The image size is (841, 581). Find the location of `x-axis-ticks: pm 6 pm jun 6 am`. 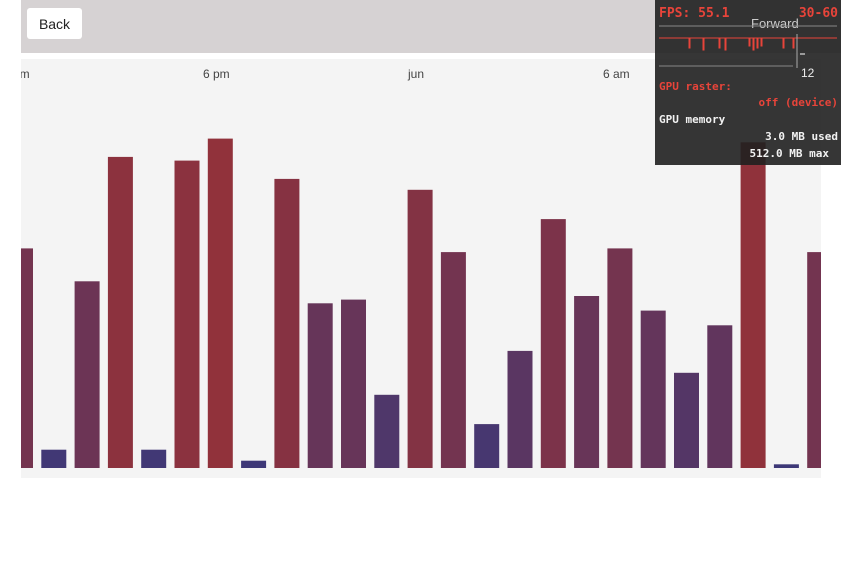

x-axis-ticks: pm 6 pm jun 6 am is located at coordinates (325, 74).